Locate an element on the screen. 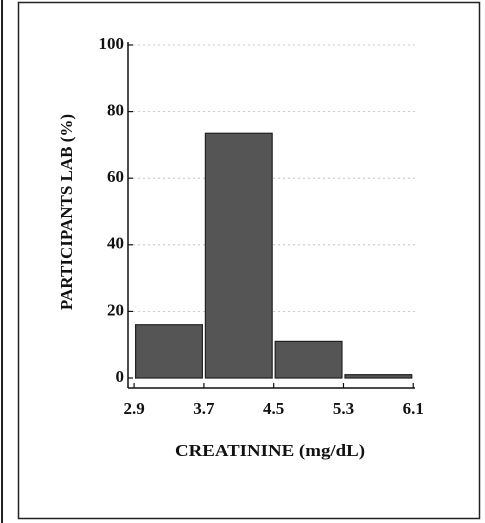 The image size is (485, 523). y-tick-label: 60 is located at coordinates (115, 176).